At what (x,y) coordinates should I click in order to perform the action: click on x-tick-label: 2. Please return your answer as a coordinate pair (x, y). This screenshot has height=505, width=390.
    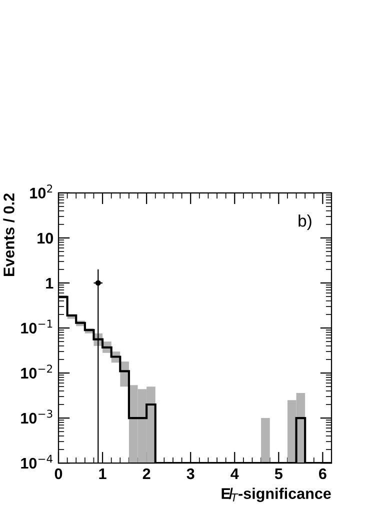
    Looking at the image, I should click on (146, 474).